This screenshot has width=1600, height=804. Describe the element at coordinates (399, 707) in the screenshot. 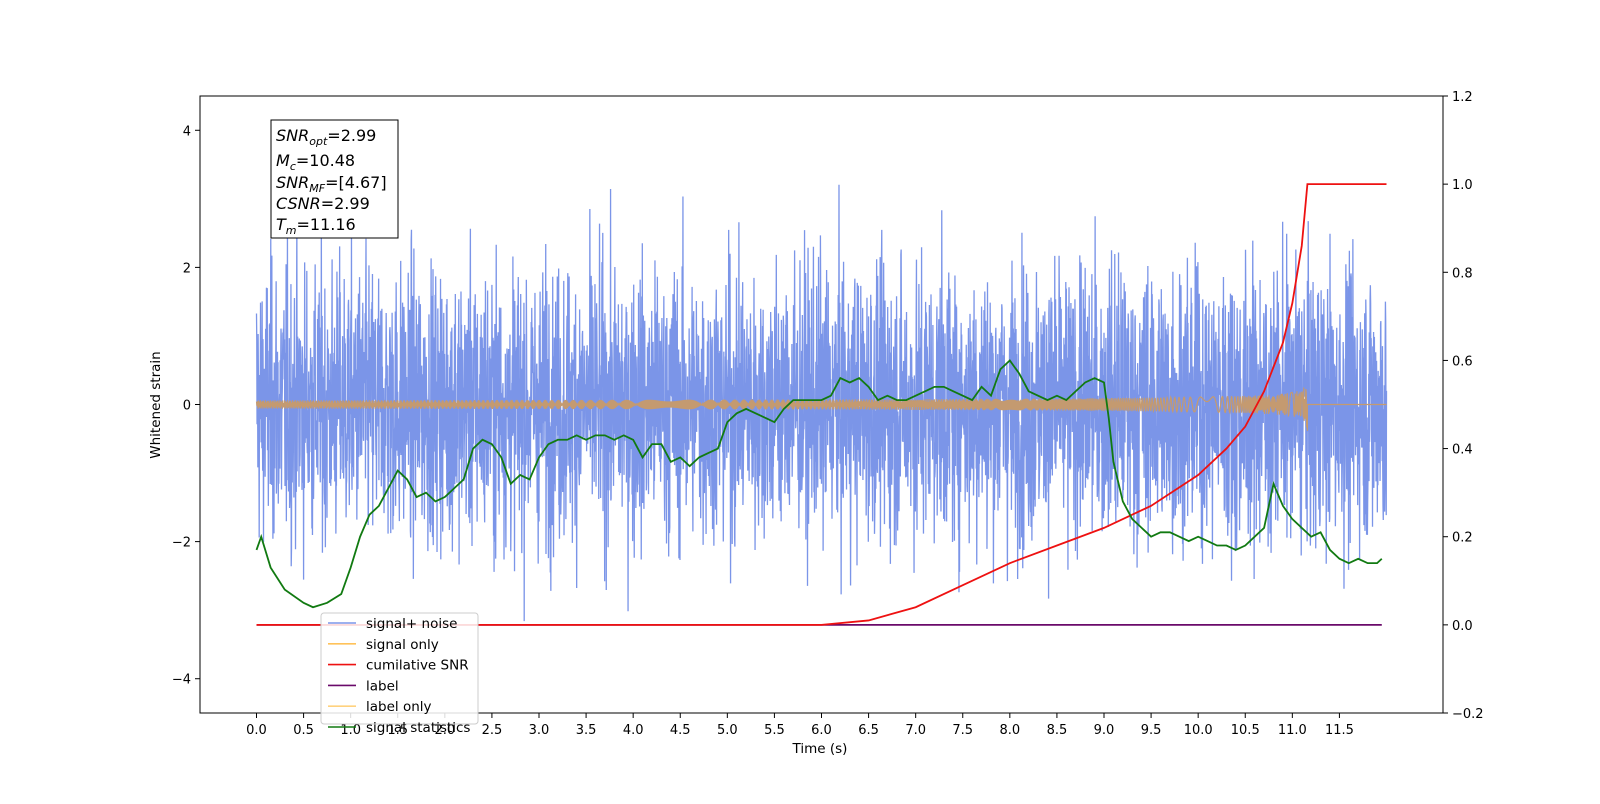

I see `legend-label: label only` at that location.